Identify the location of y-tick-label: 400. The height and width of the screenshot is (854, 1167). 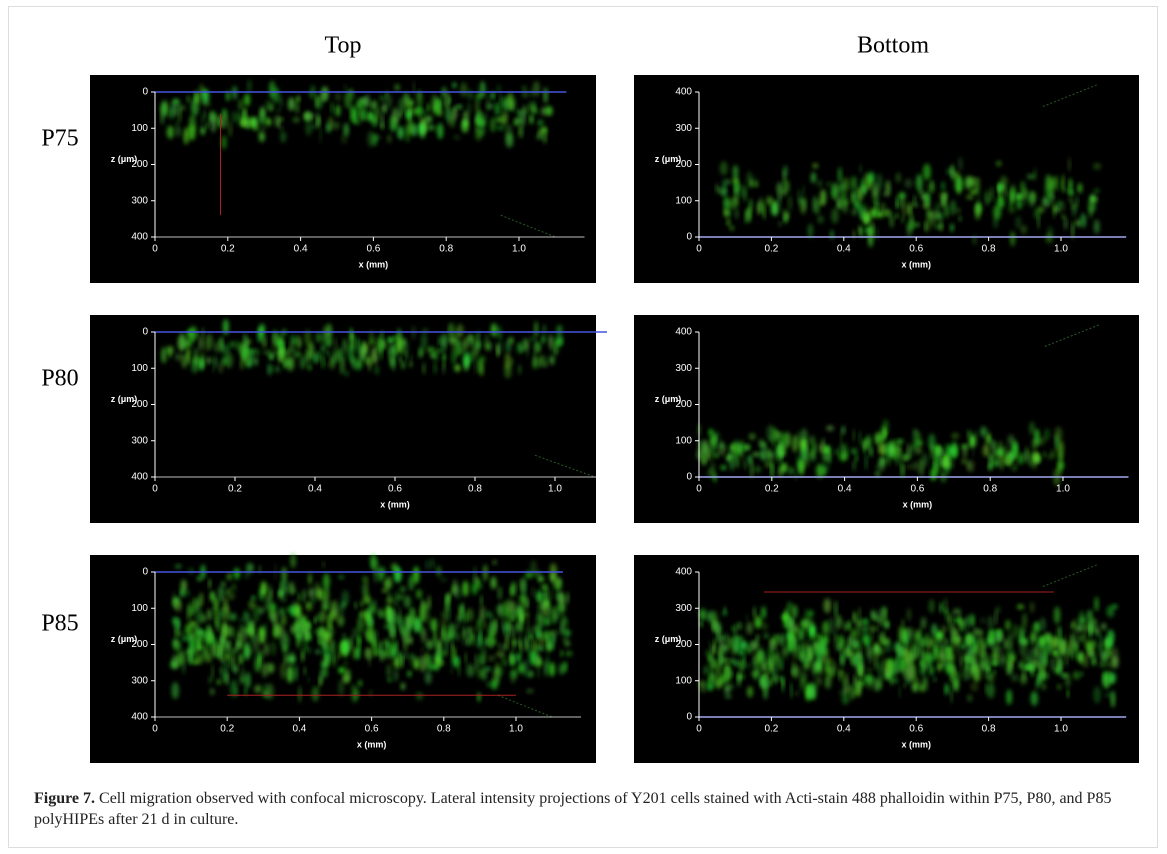
(683, 332).